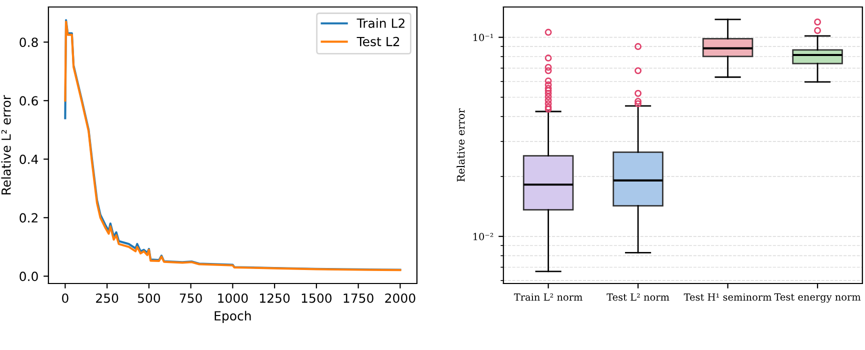 This screenshot has height=350, width=865. I want to click on y-tick-label: 0.6, so click(29, 101).